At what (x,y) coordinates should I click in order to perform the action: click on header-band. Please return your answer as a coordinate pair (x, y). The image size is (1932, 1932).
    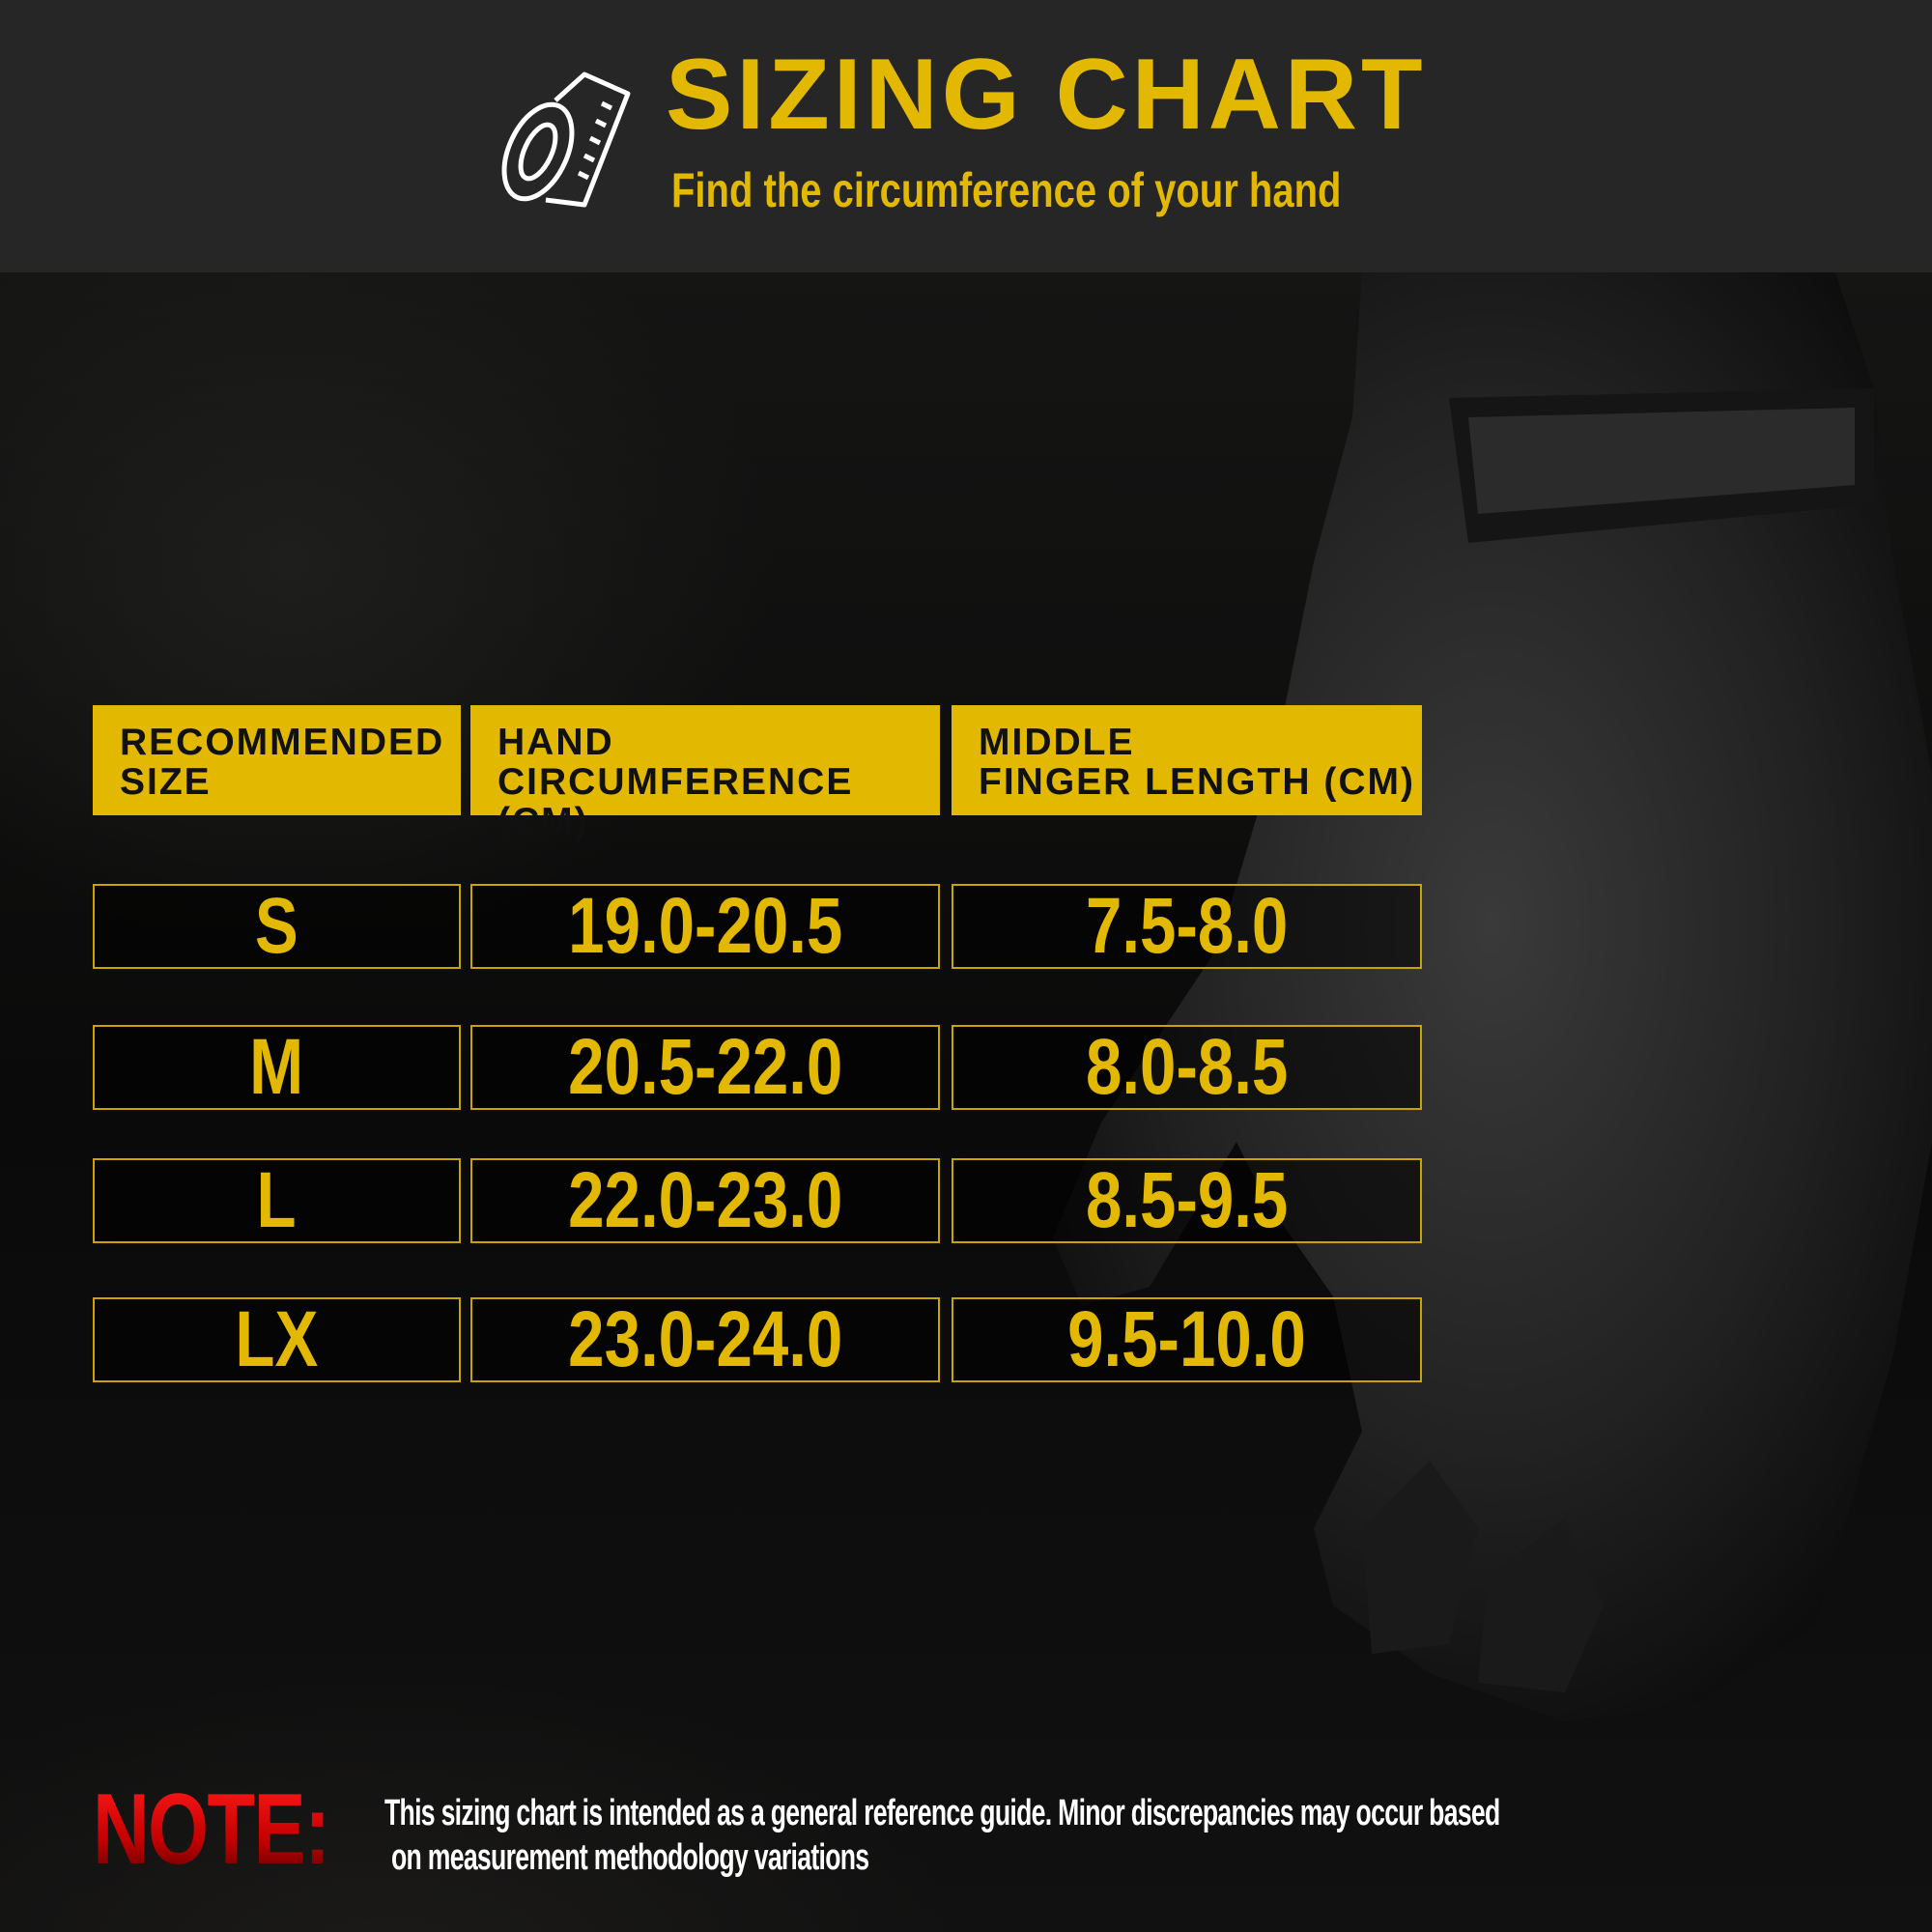
    Looking at the image, I should click on (966, 136).